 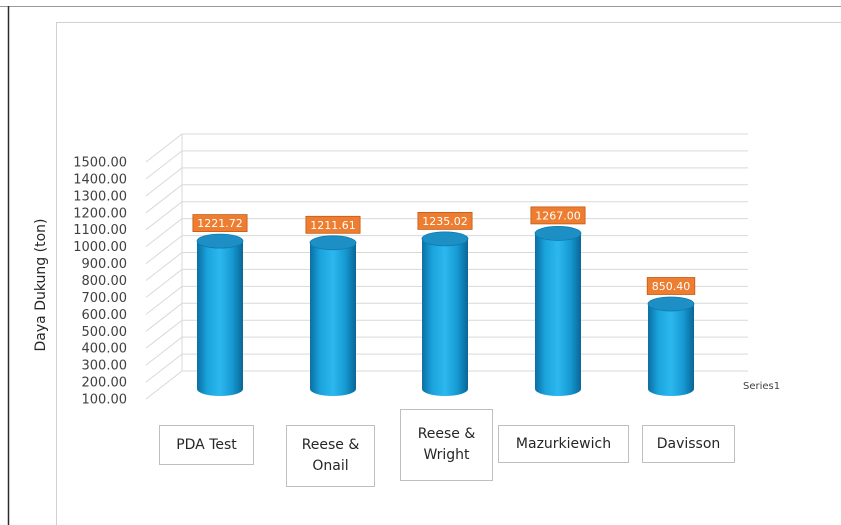 What do you see at coordinates (100, 163) in the screenshot?
I see `y-tick-label: 1500.00` at bounding box center [100, 163].